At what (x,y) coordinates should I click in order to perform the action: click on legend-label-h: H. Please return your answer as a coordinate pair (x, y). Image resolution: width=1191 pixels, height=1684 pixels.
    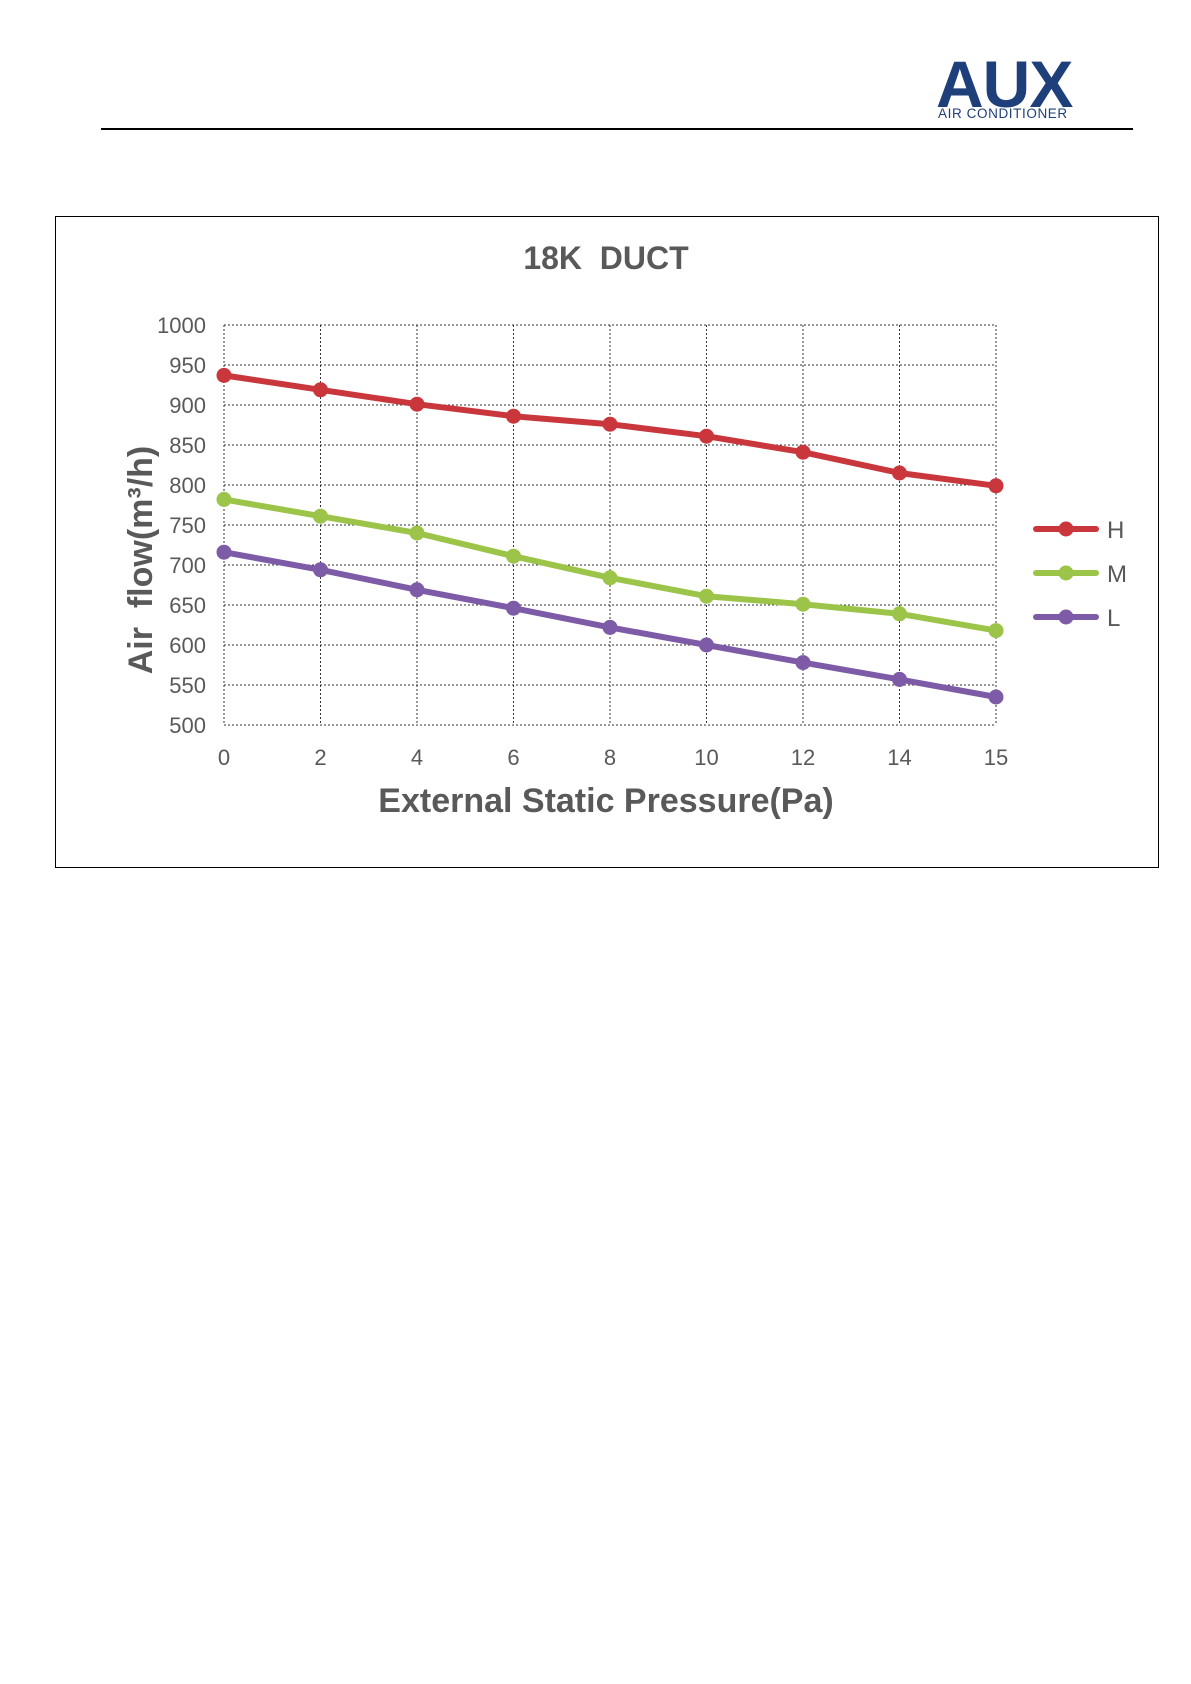
    Looking at the image, I should click on (1115, 530).